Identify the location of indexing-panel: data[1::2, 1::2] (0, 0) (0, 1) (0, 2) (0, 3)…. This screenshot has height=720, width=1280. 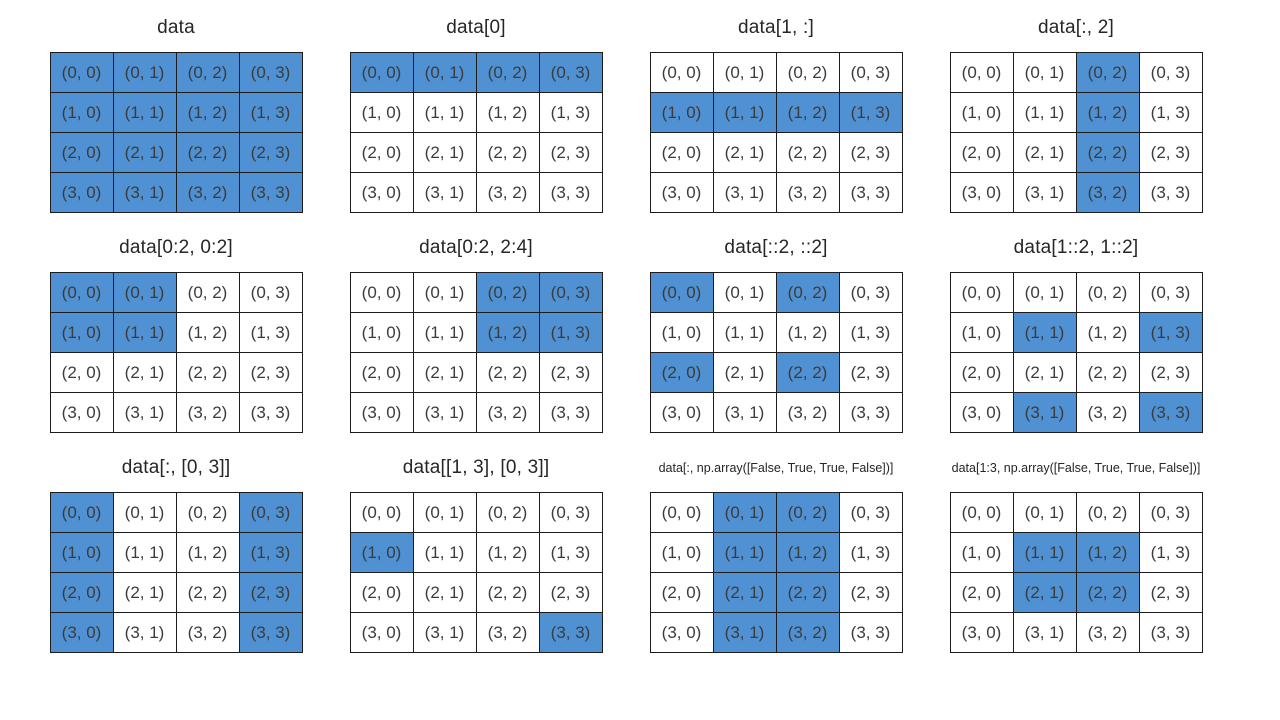
(1076, 334).